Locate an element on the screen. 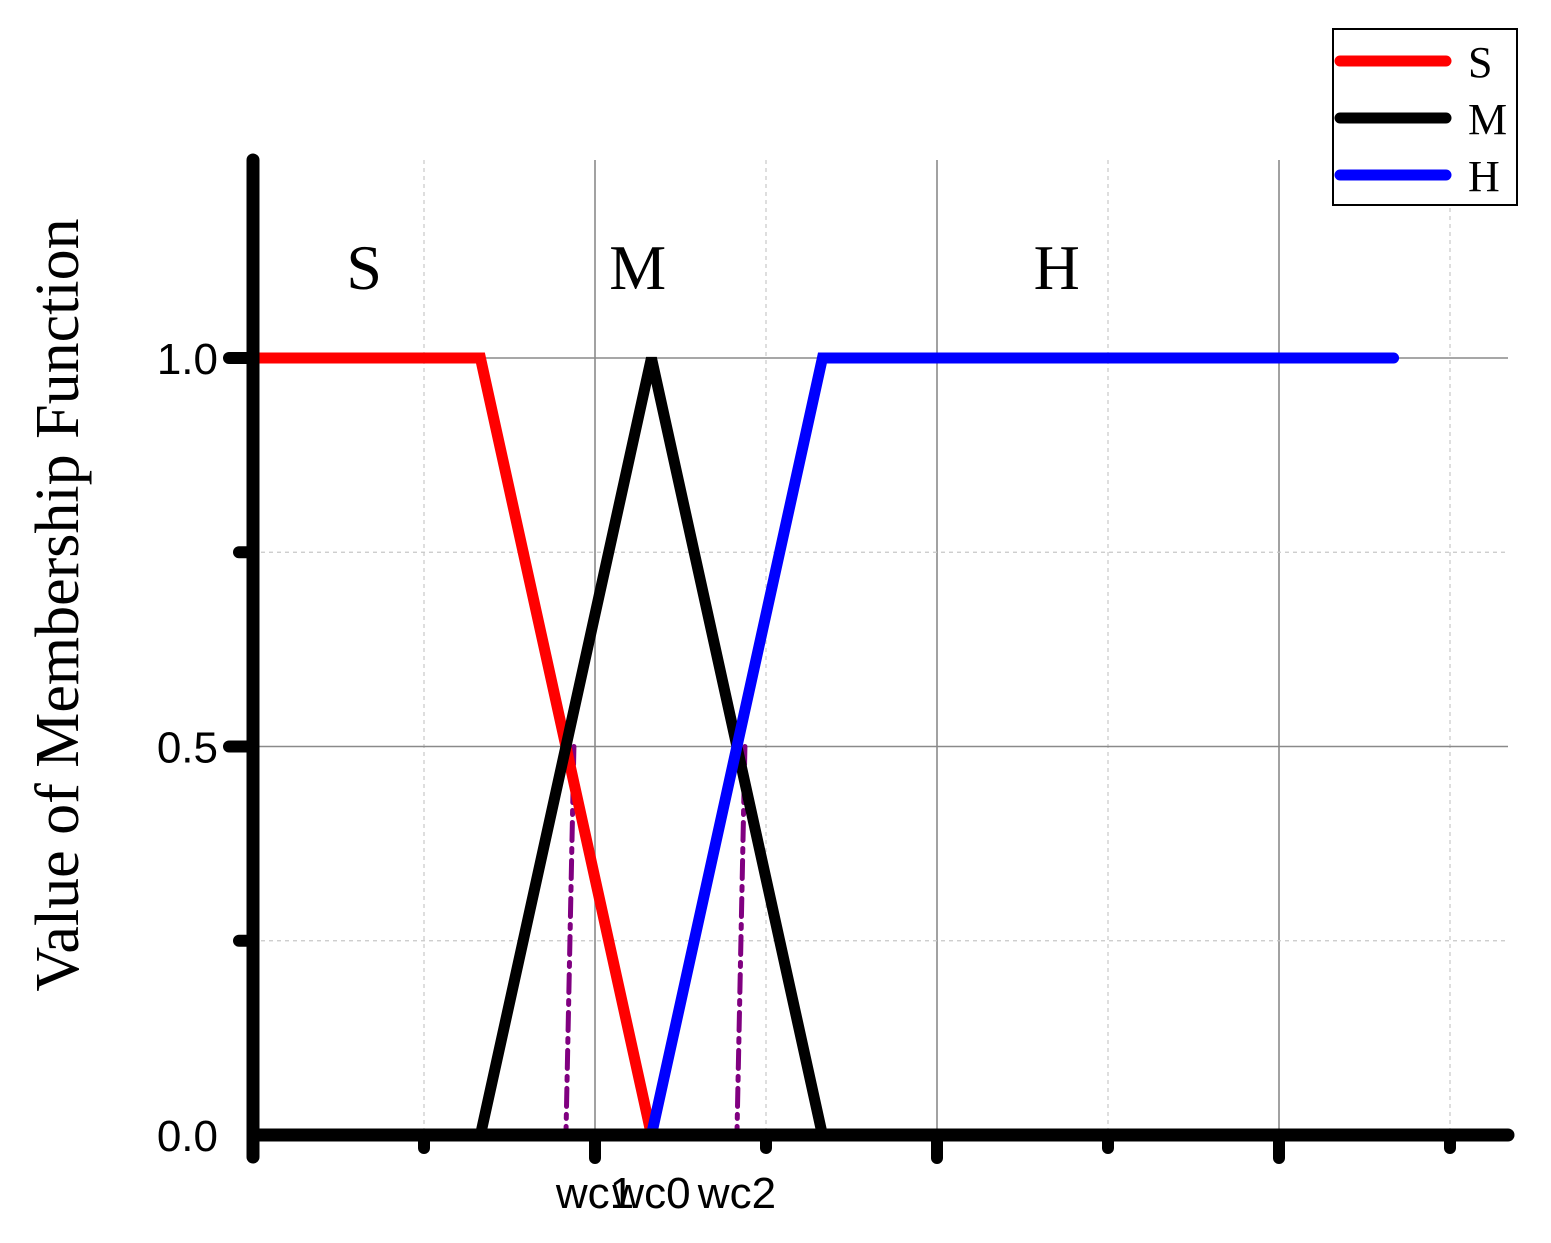 This screenshot has width=1551, height=1243. crossover-dropdowns is located at coordinates (655, 941).